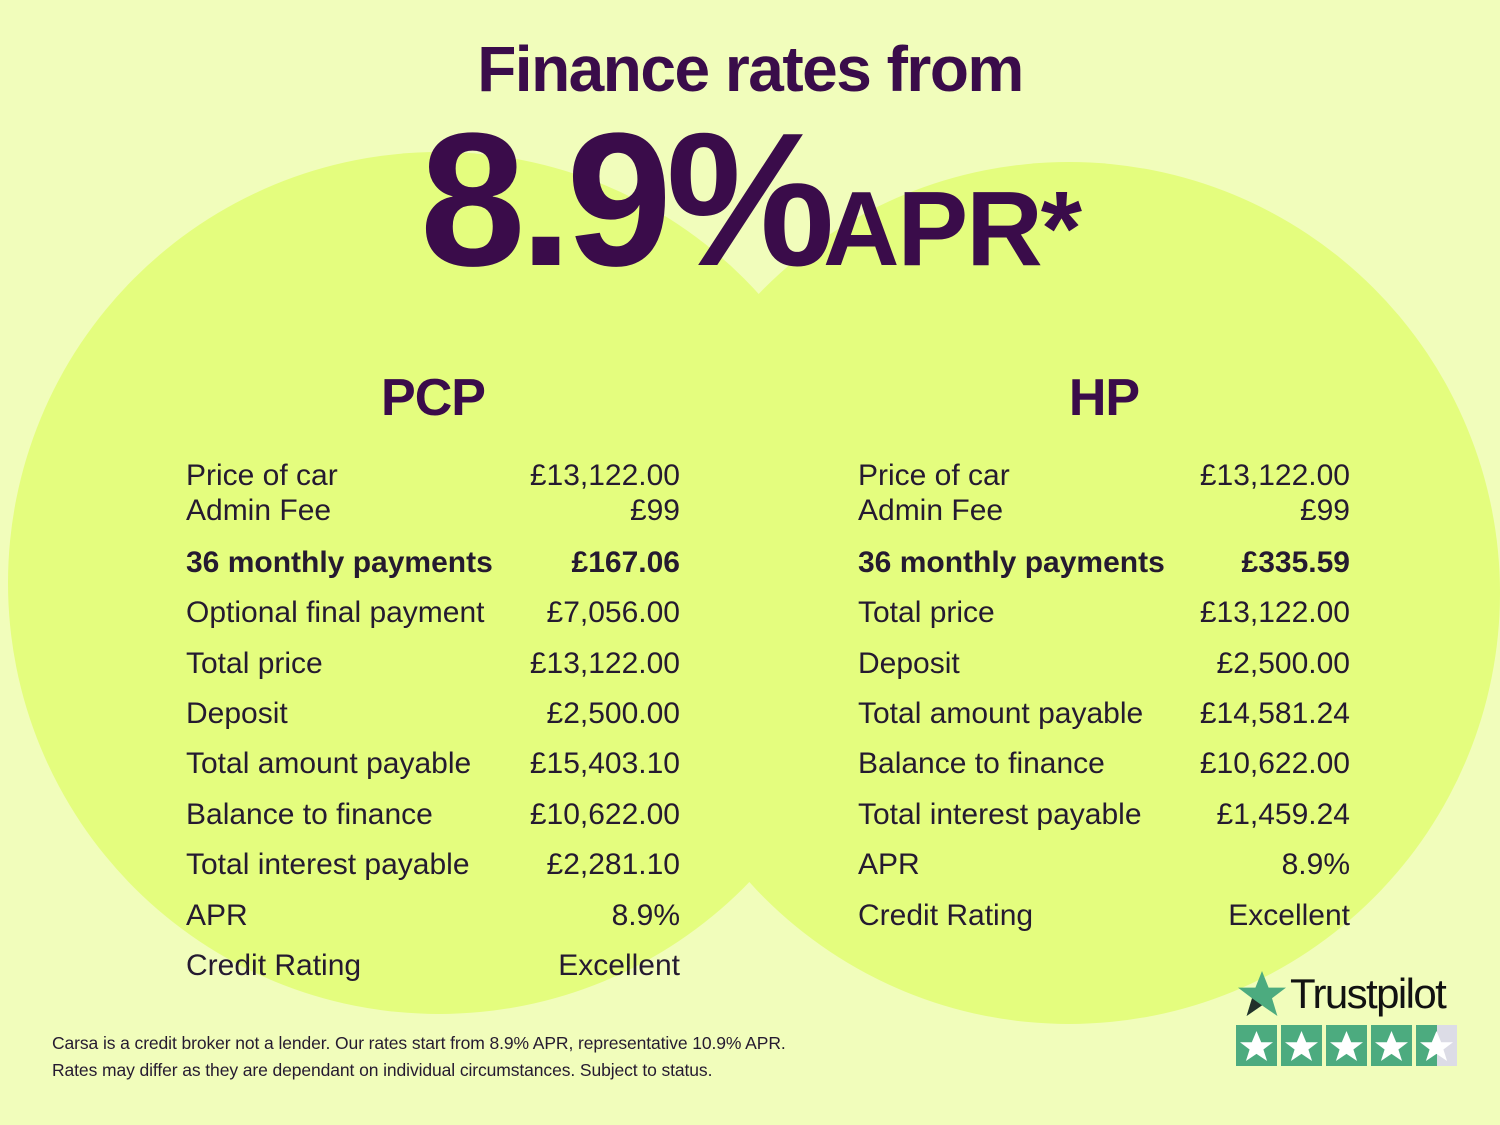  I want to click on trustpilot-rating-stars, so click(1350, 1045).